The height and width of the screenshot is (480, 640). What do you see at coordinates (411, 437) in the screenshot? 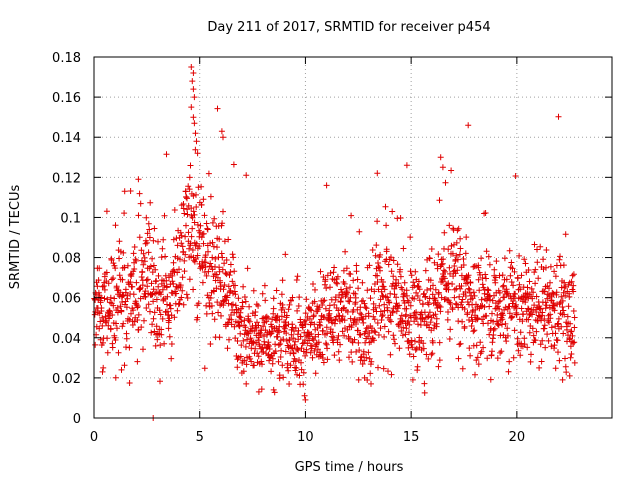
I see `x-tick-label: 15` at bounding box center [411, 437].